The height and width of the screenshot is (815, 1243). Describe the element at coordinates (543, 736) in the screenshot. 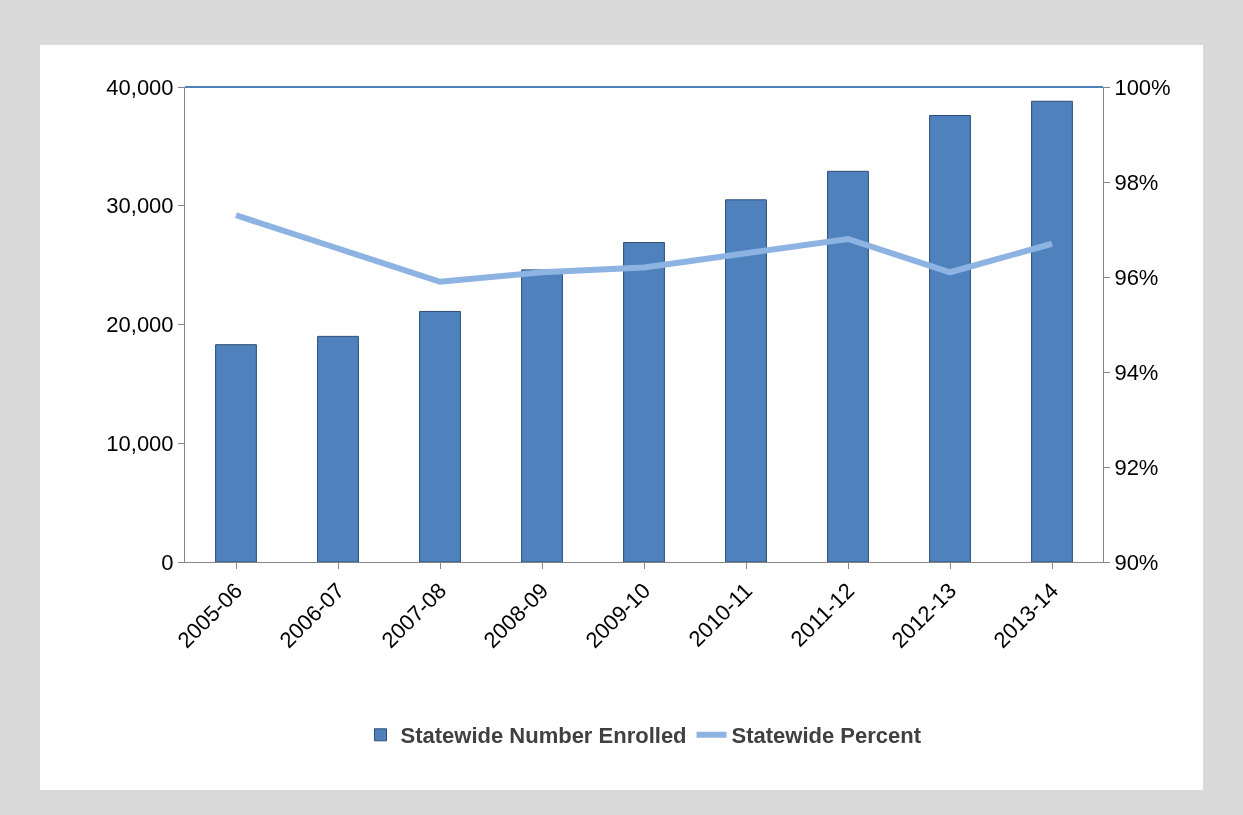

I see `legend-label: Statewide Number Enrolled` at that location.